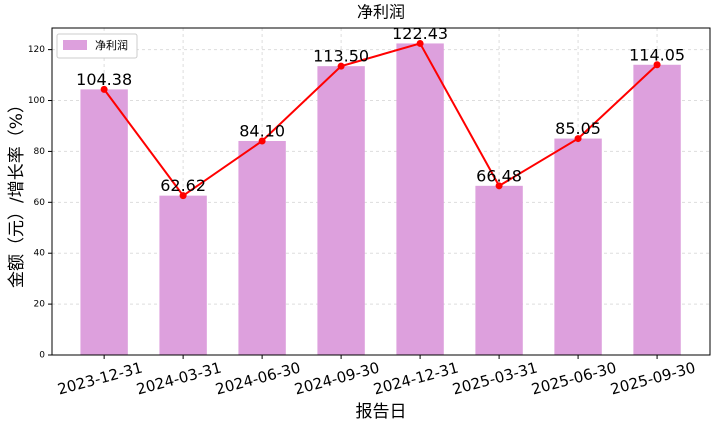  Describe the element at coordinates (258, 379) in the screenshot. I see `x-tick-label: 2024-06-30` at that location.